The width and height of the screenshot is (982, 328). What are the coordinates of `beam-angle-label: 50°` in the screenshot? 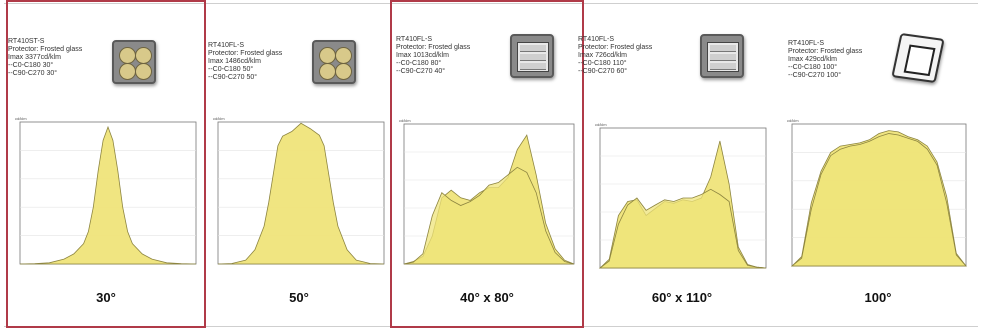 It's located at (299, 297).